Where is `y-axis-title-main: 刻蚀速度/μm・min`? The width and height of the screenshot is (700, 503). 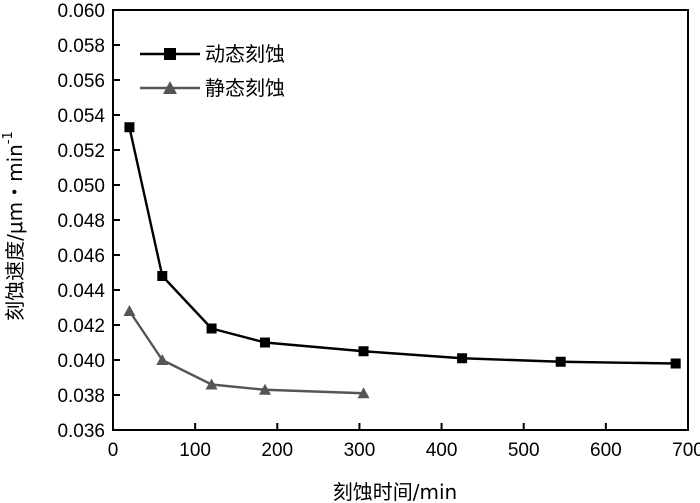 y-axis-title-main: 刻蚀速度/μm・min is located at coordinates (15, 232).